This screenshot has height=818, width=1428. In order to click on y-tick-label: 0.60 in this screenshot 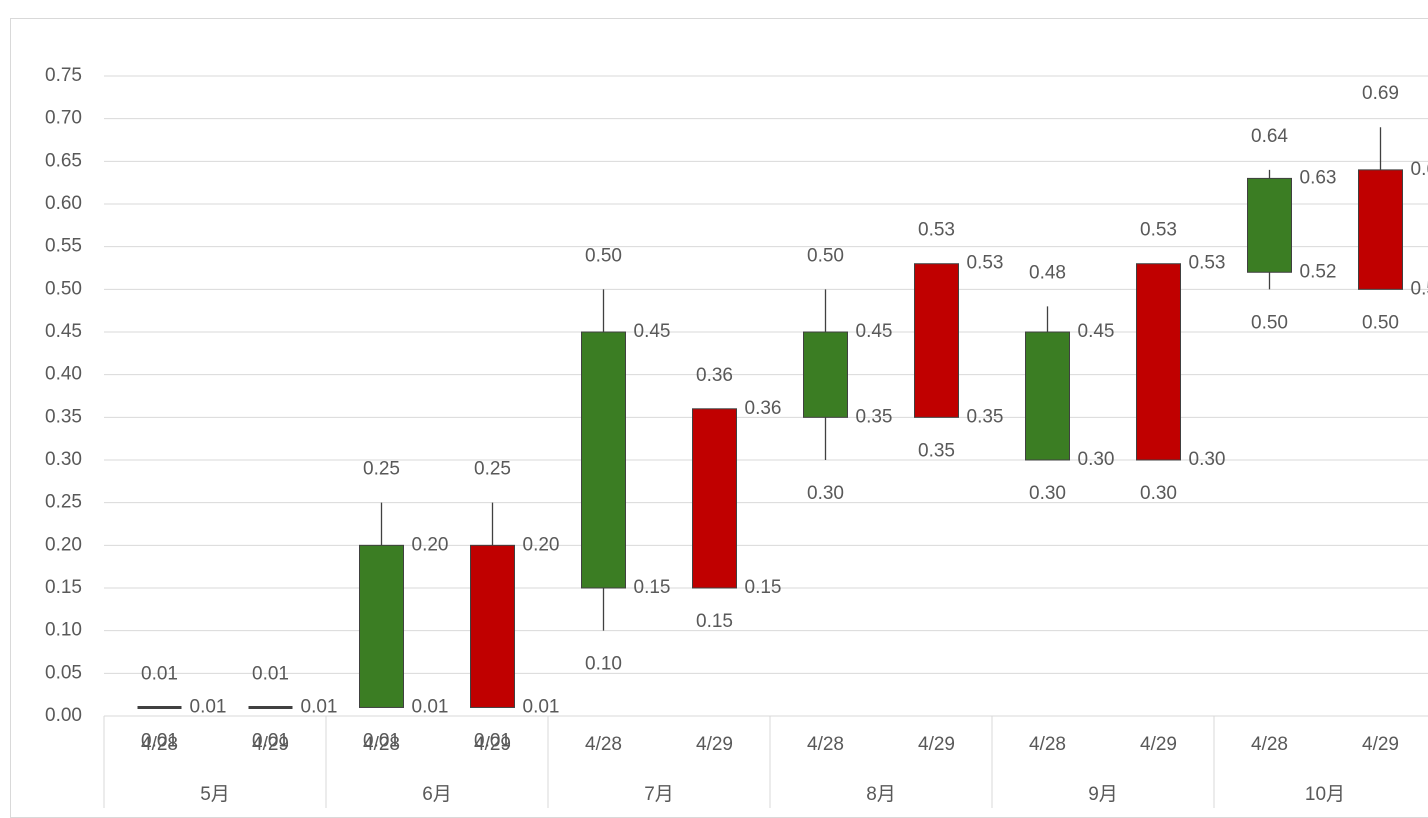, I will do `click(63, 203)`.